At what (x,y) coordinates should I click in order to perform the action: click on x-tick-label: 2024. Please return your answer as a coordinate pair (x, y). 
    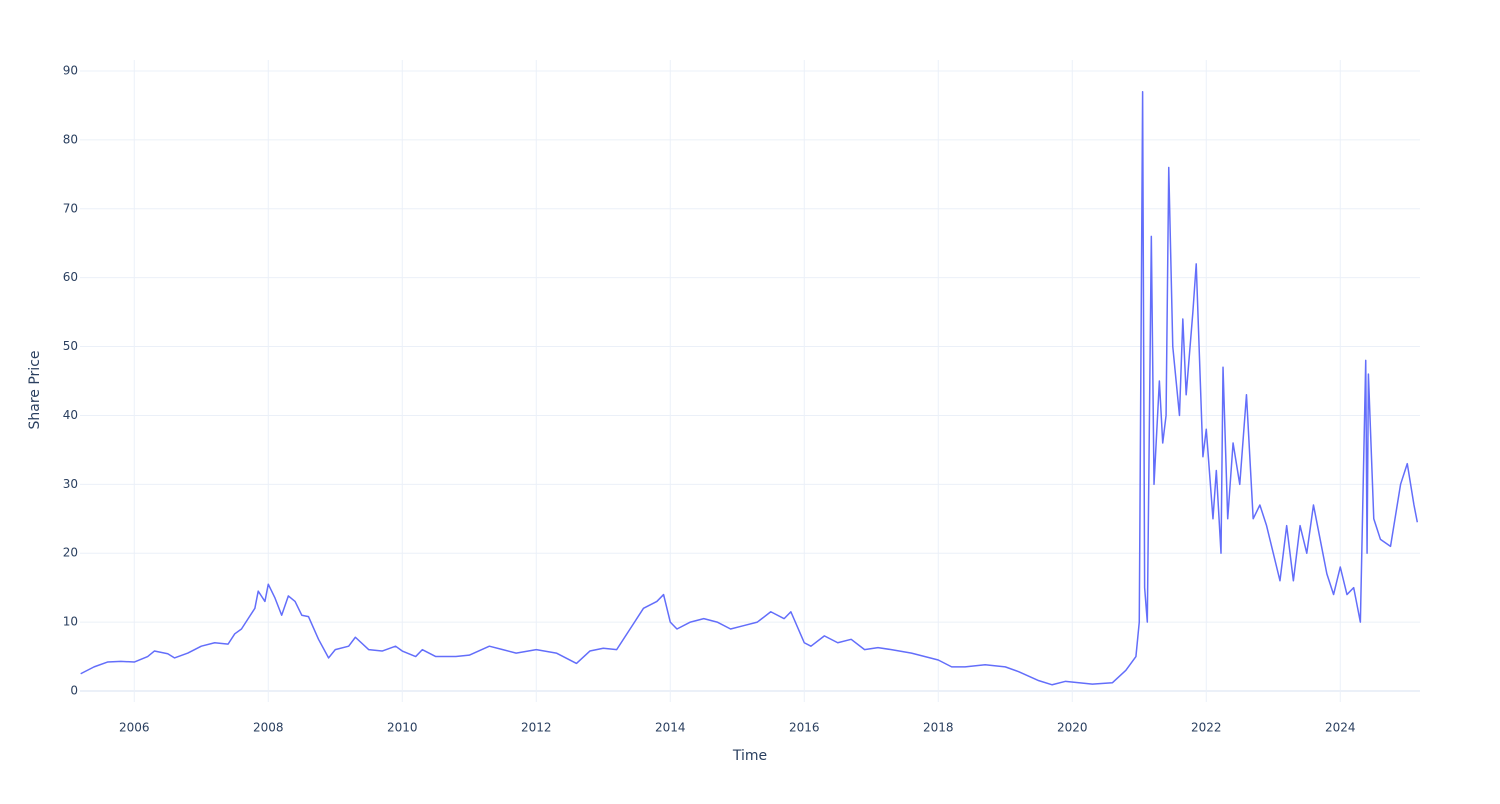
    Looking at the image, I should click on (1340, 728).